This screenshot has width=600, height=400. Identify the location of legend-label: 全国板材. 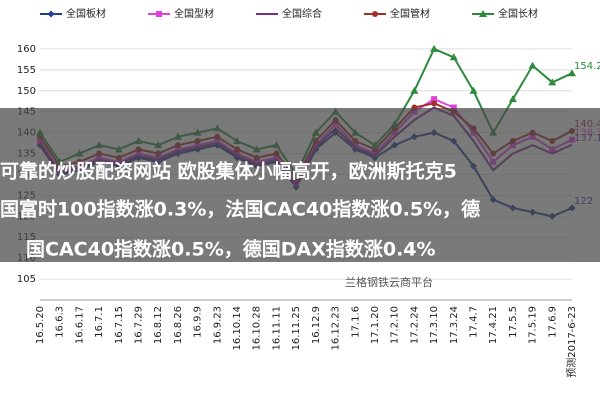
(86, 13).